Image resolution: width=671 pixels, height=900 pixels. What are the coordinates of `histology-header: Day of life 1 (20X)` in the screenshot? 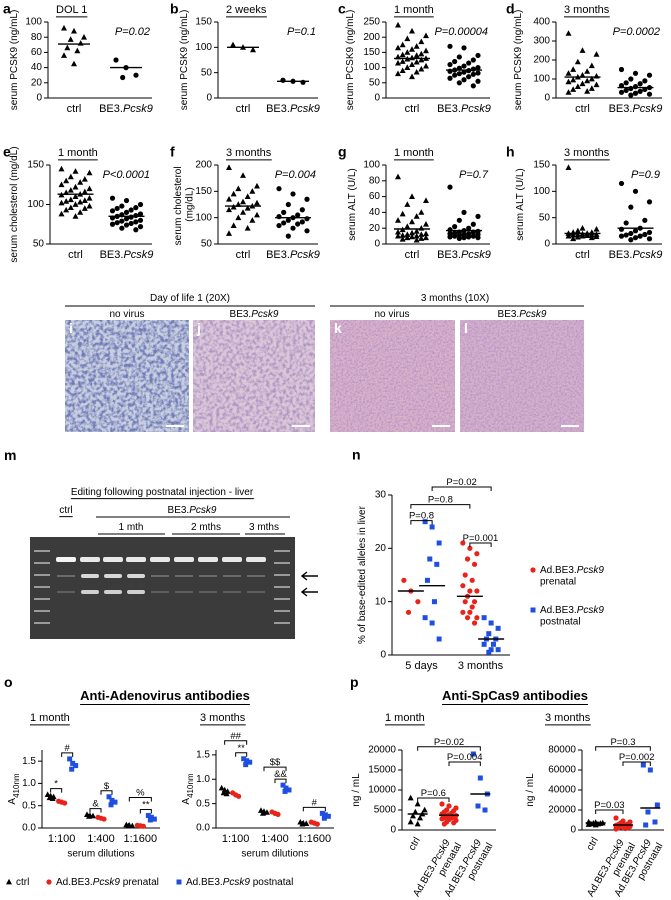 It's located at (190, 298).